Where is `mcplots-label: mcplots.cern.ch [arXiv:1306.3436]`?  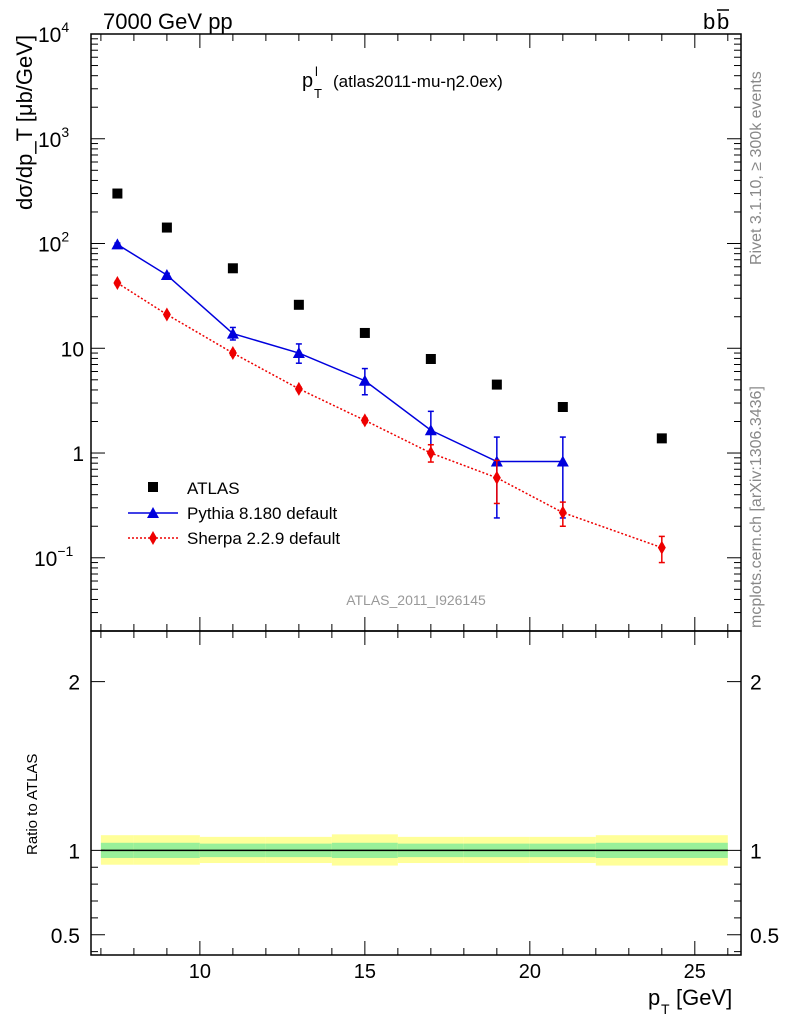
mcplots-label: mcplots.cern.ch [arXiv:1306.3436] is located at coordinates (756, 507).